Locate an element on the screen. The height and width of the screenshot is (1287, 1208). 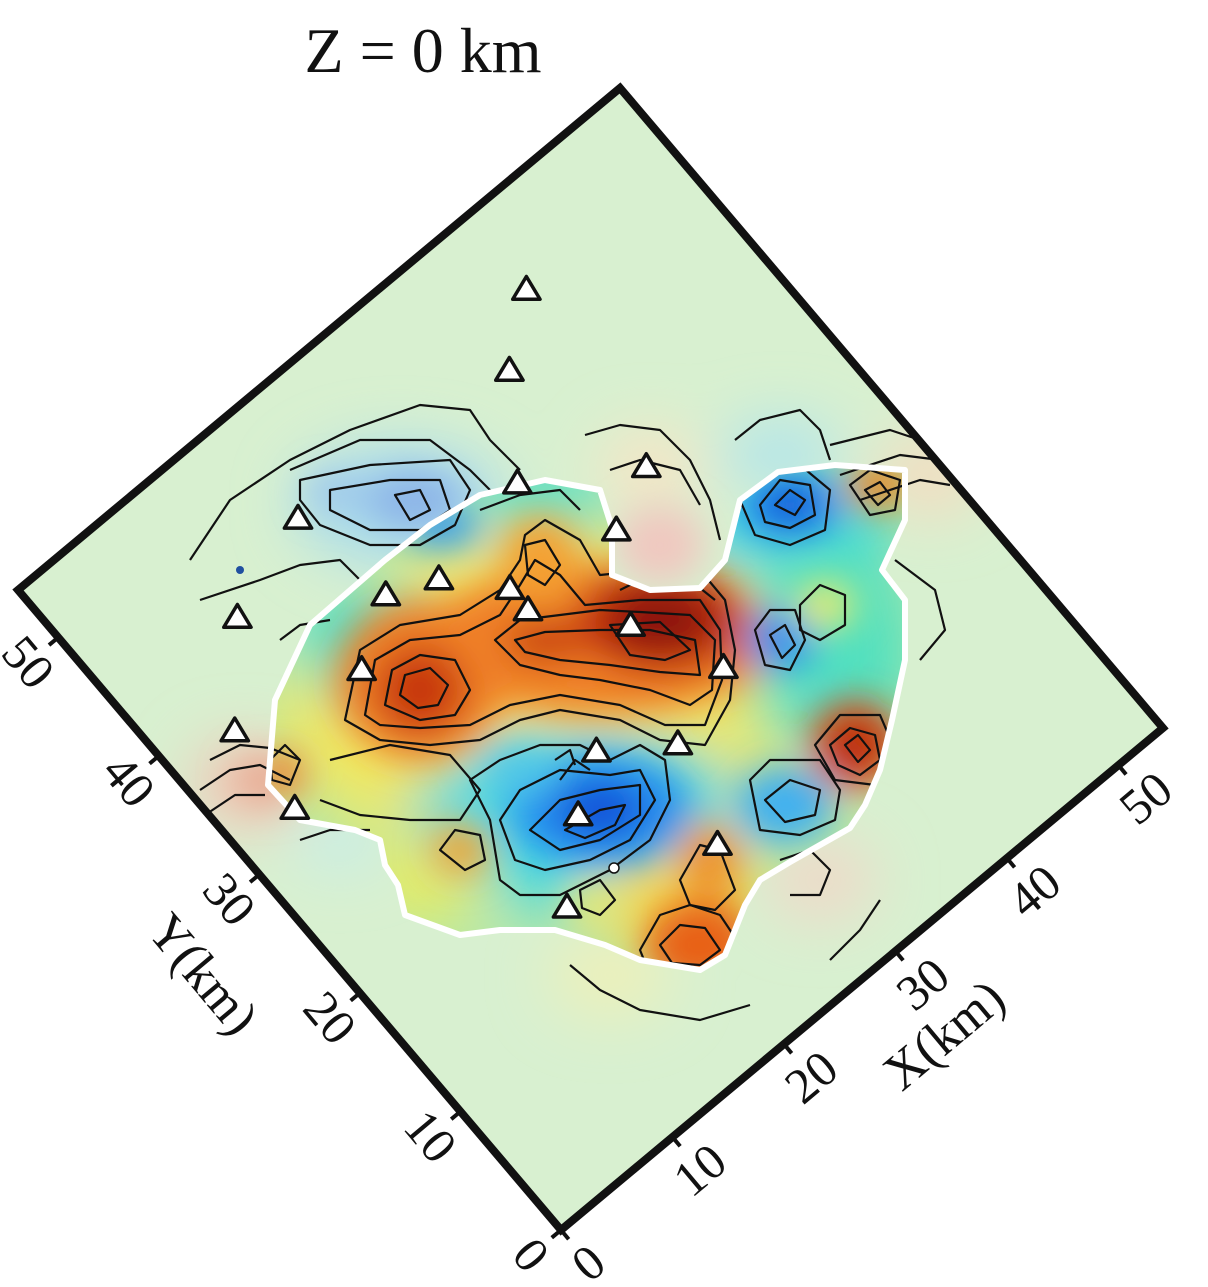
x-tick-label: 0 is located at coordinates (588, 1260).